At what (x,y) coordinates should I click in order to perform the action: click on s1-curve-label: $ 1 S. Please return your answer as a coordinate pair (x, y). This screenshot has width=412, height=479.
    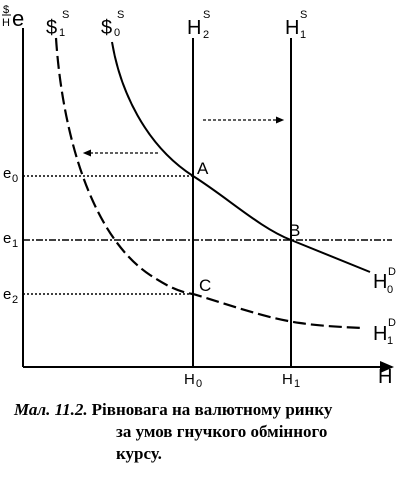
    Looking at the image, I should click on (57, 24).